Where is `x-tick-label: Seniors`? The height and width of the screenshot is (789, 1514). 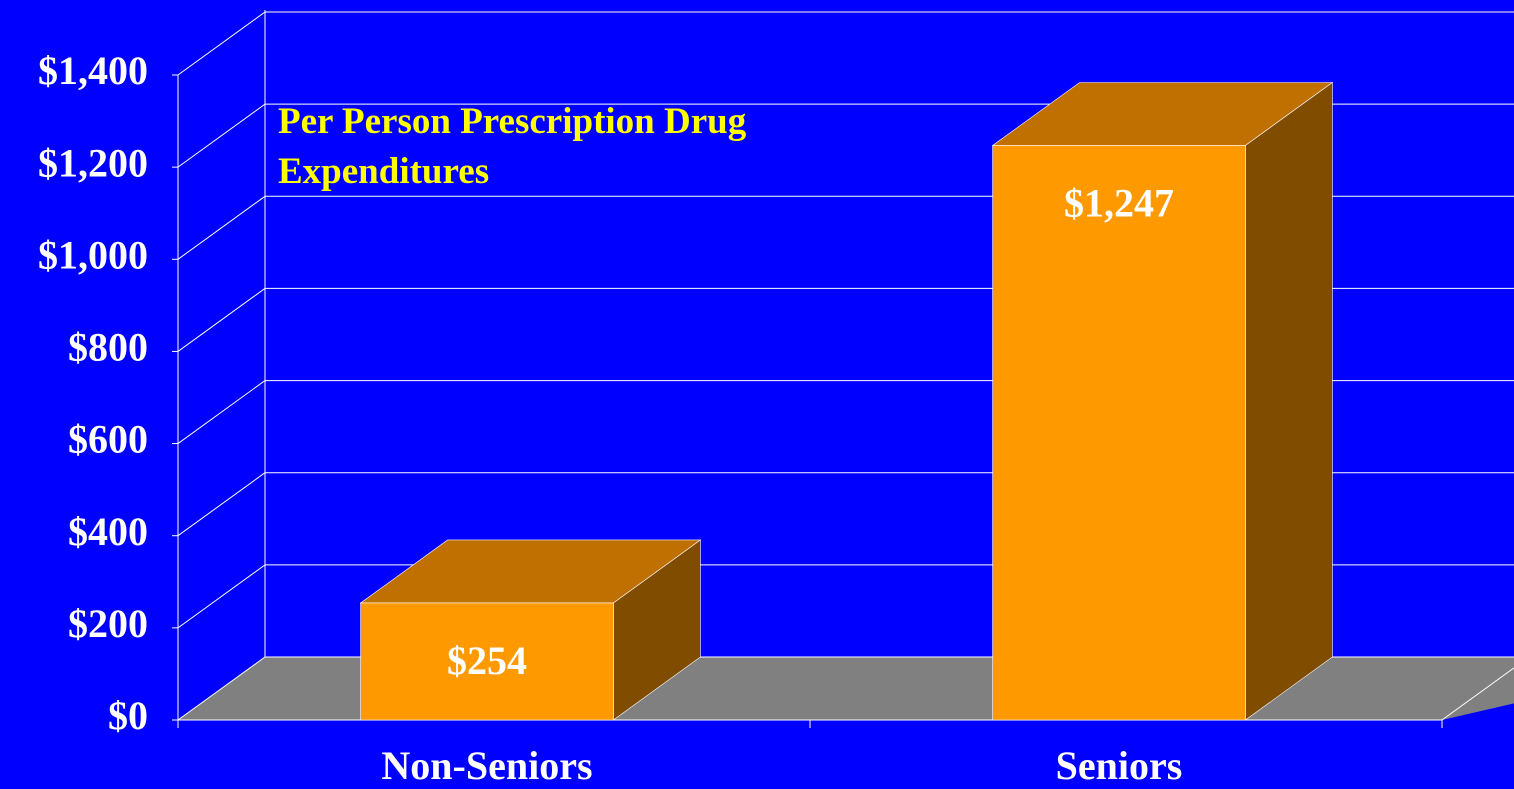 x-tick-label: Seniors is located at coordinates (1119, 765).